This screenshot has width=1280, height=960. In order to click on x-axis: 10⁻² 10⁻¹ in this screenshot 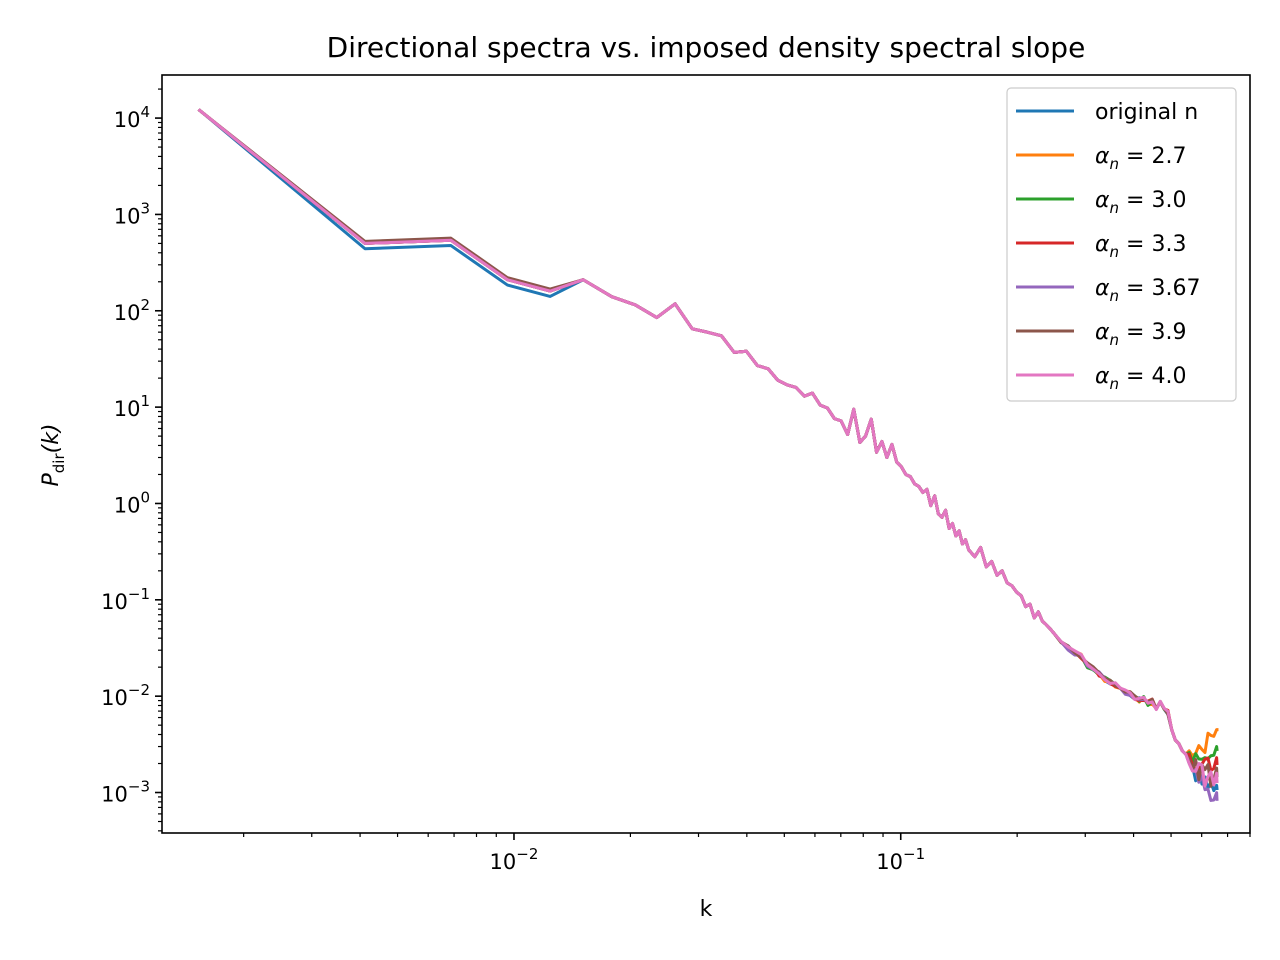, I will do `click(747, 853)`.